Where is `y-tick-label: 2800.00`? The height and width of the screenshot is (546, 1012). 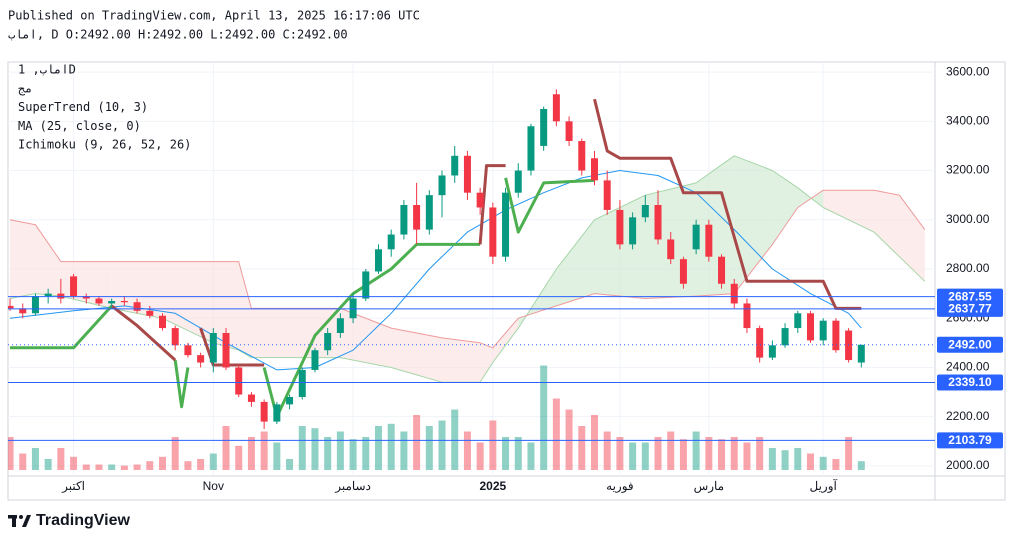
y-tick-label: 2800.00 is located at coordinates (968, 268).